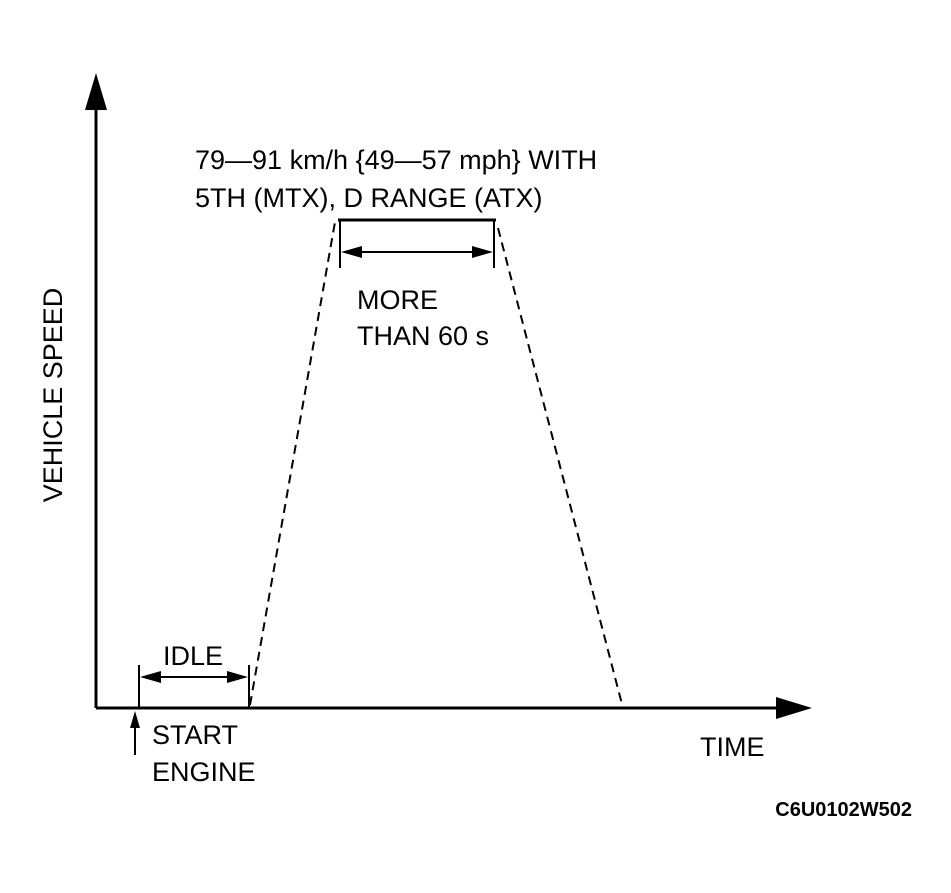  What do you see at coordinates (794, 708) in the screenshot?
I see `x-axis-arrow` at bounding box center [794, 708].